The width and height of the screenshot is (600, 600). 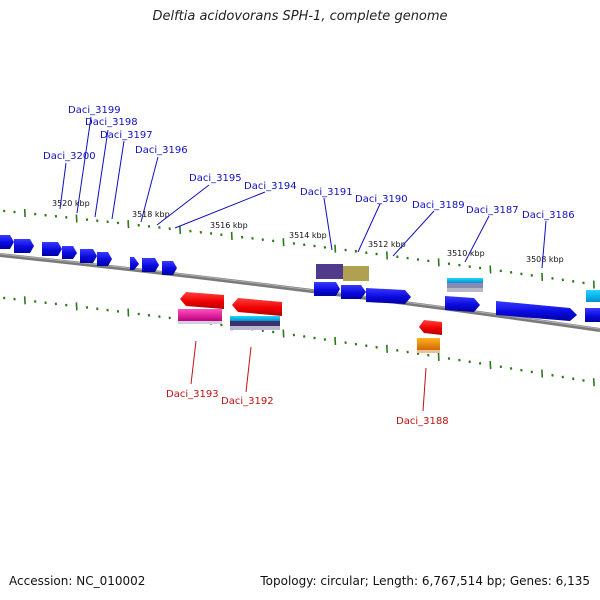 What do you see at coordinates (438, 205) in the screenshot?
I see `gene-label-daci-3189: Daci_3189` at bounding box center [438, 205].